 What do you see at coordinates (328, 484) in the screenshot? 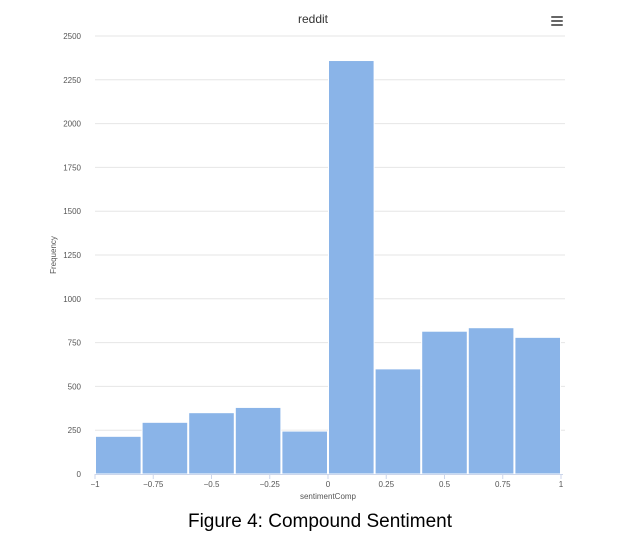
I see `x-tick-label: 0` at bounding box center [328, 484].